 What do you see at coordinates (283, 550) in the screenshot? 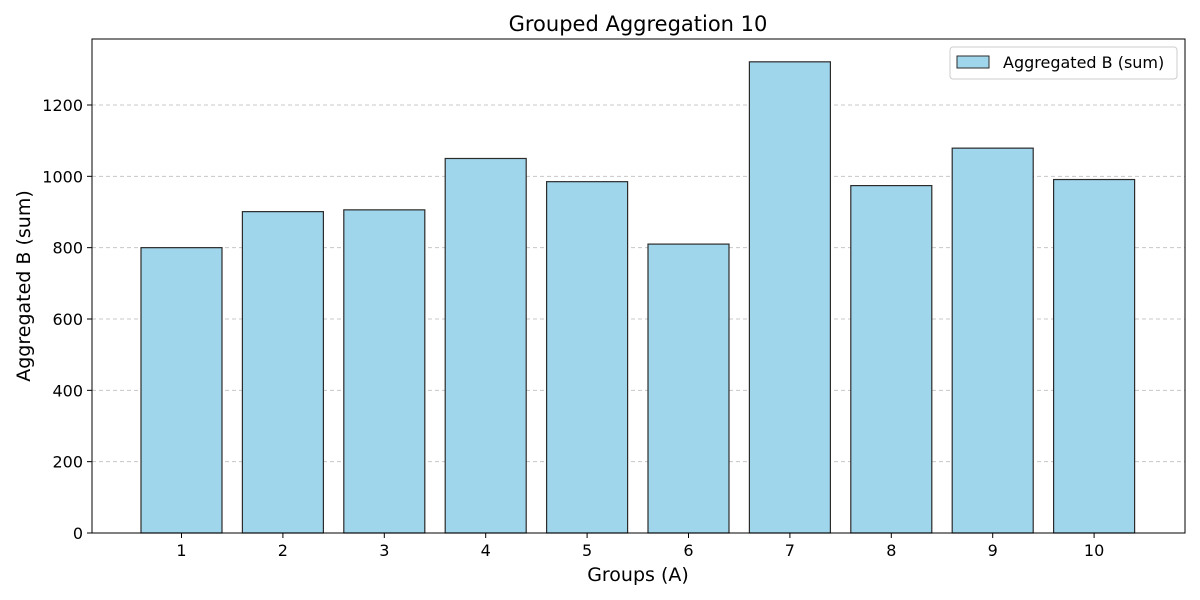
I see `x-tick-label: 2` at bounding box center [283, 550].